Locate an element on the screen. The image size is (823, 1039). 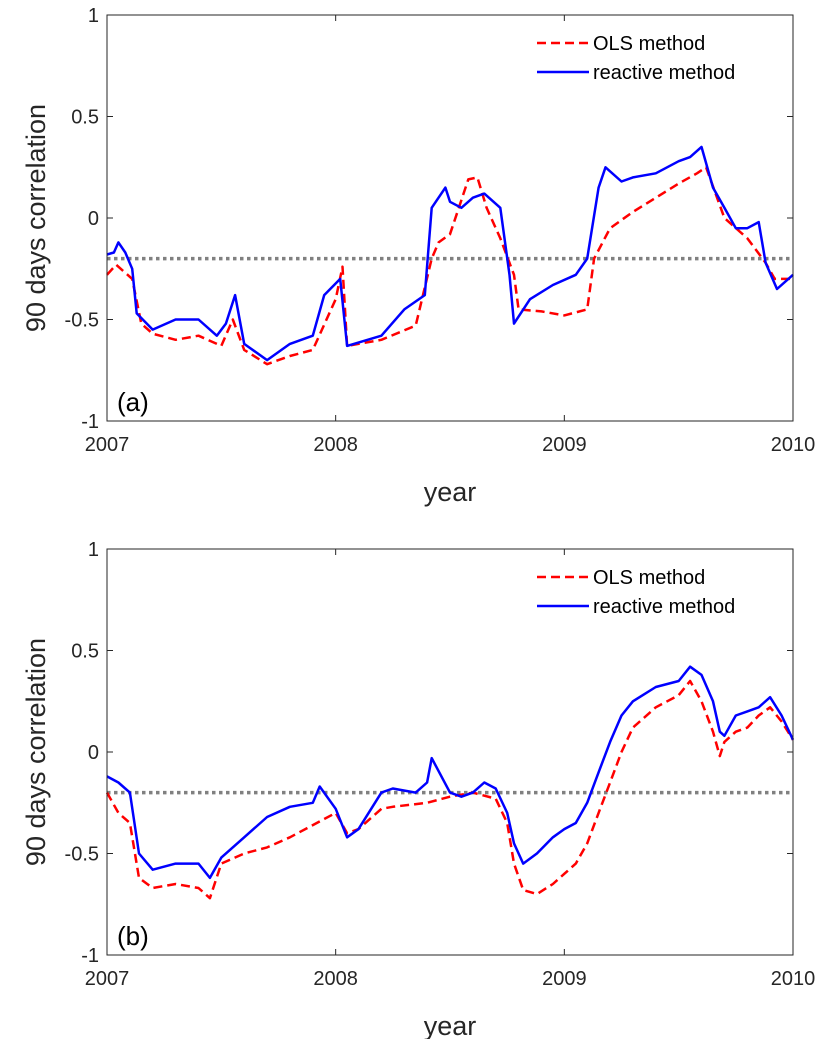
panel-label: (a) is located at coordinates (133, 402).